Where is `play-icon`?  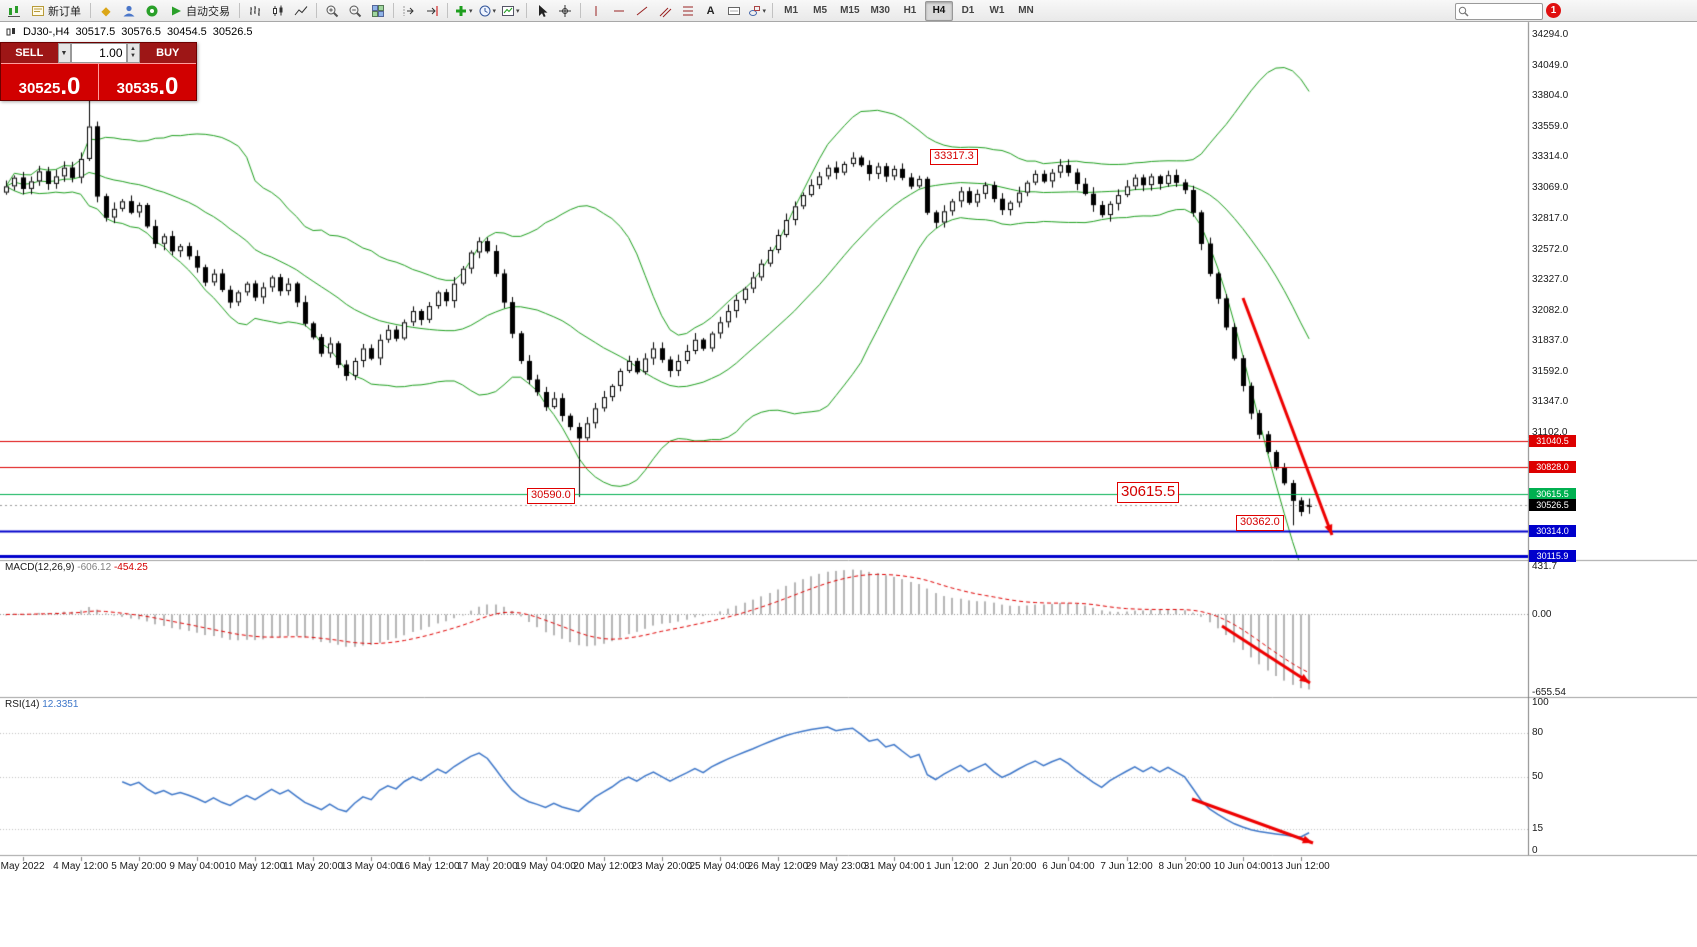 play-icon is located at coordinates (176, 10).